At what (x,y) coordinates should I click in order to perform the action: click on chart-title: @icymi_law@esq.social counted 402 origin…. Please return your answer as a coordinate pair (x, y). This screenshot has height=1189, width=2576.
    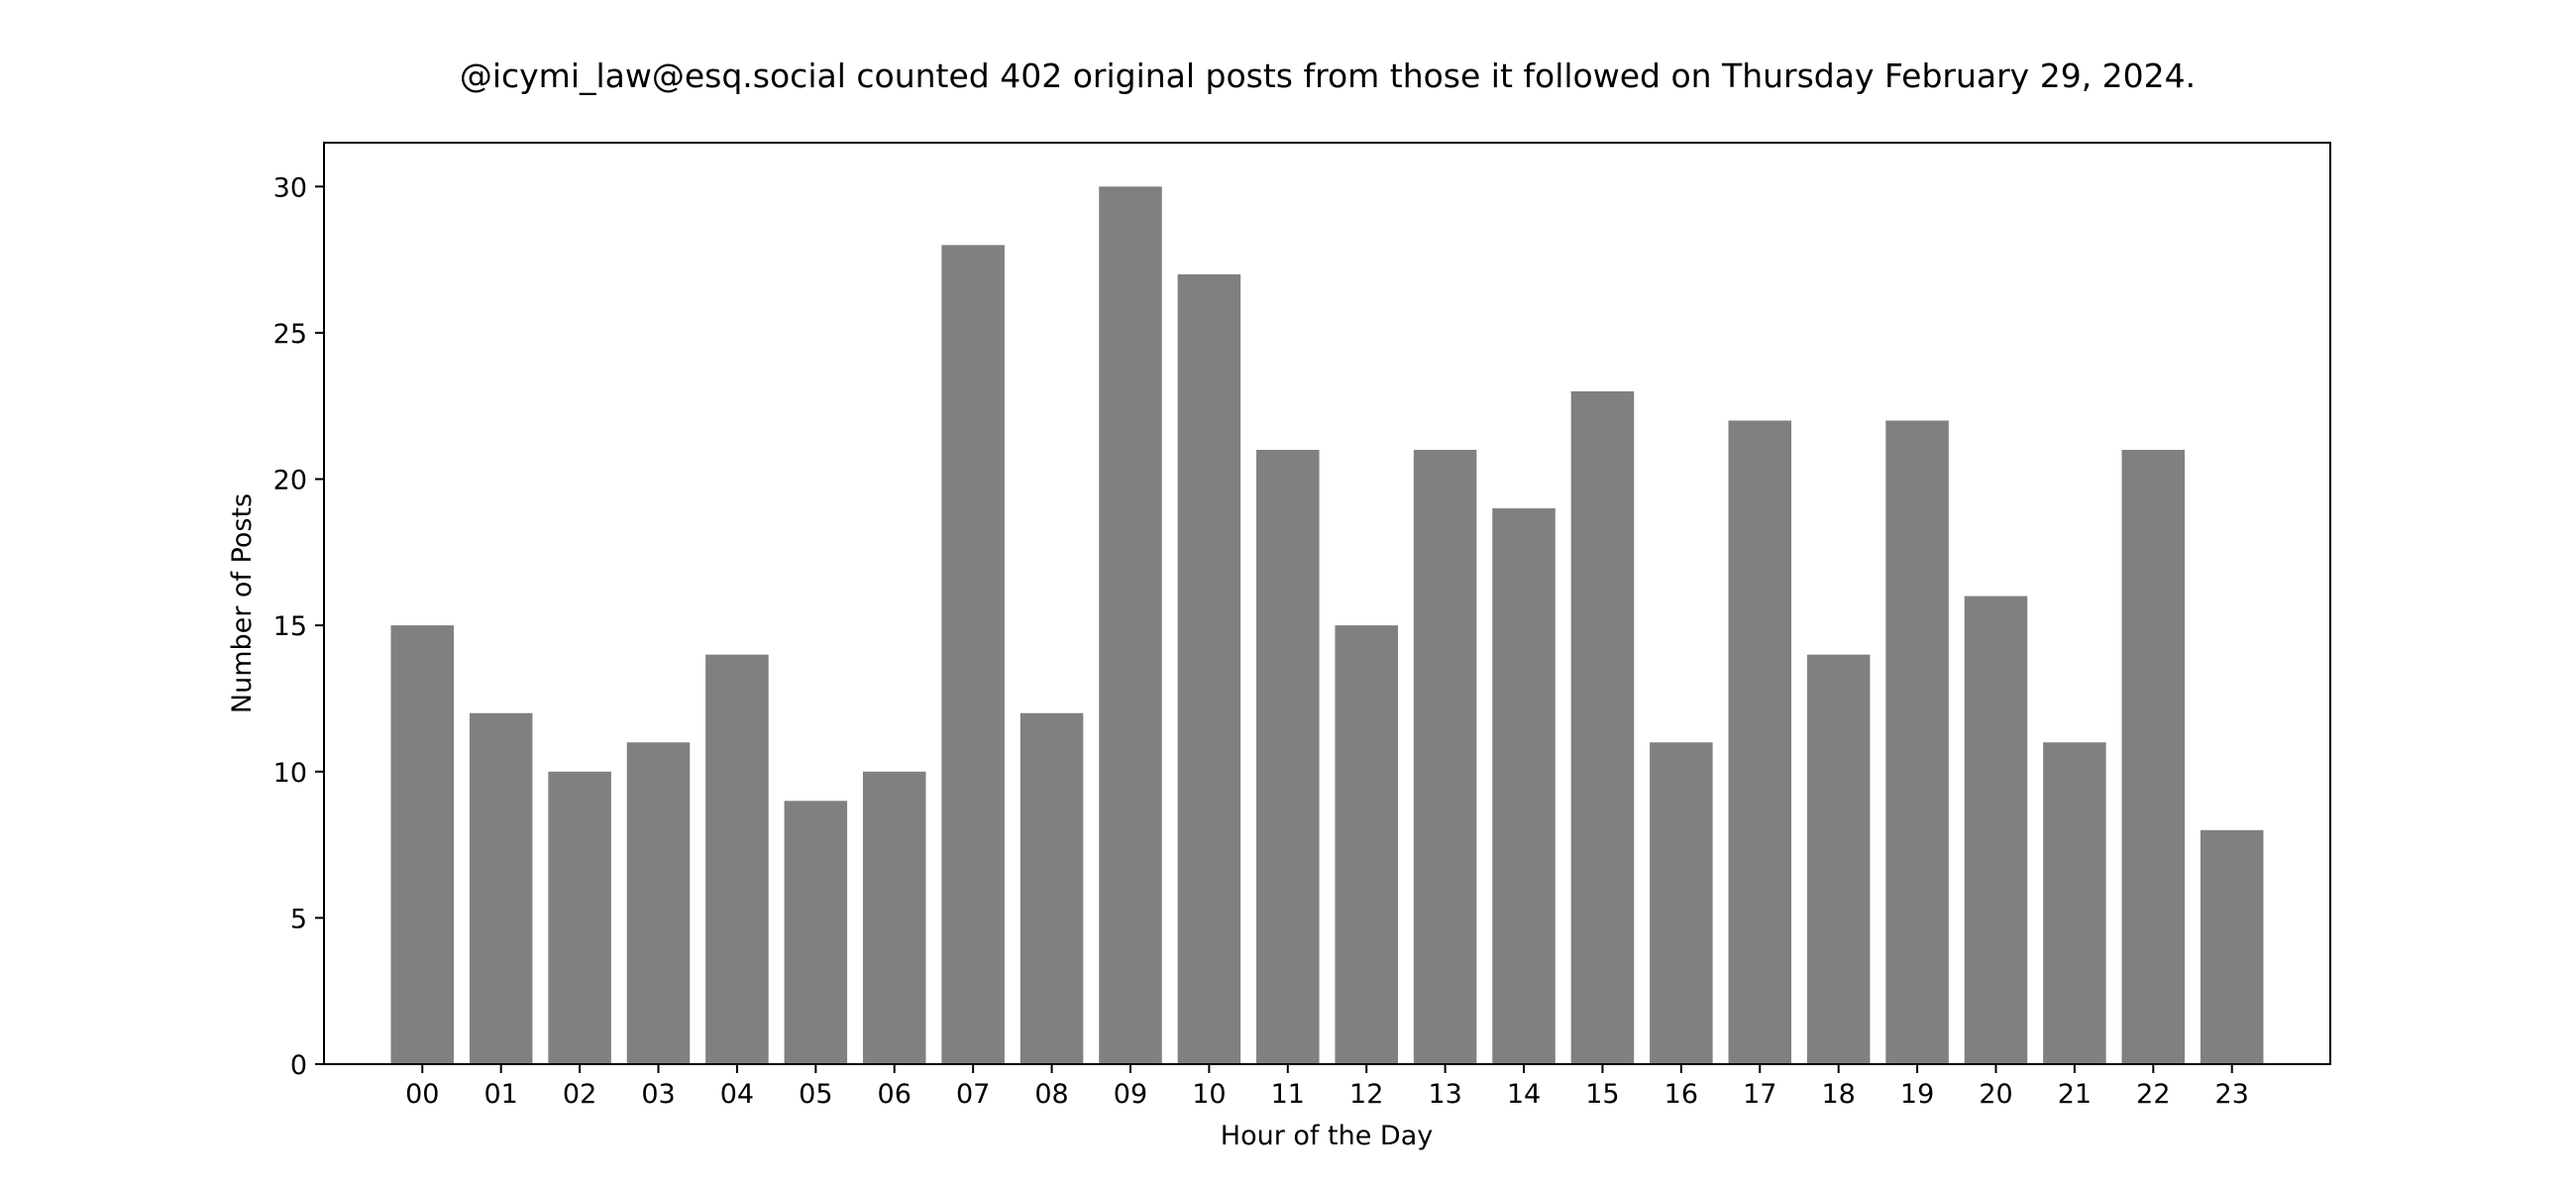
    Looking at the image, I should click on (1328, 75).